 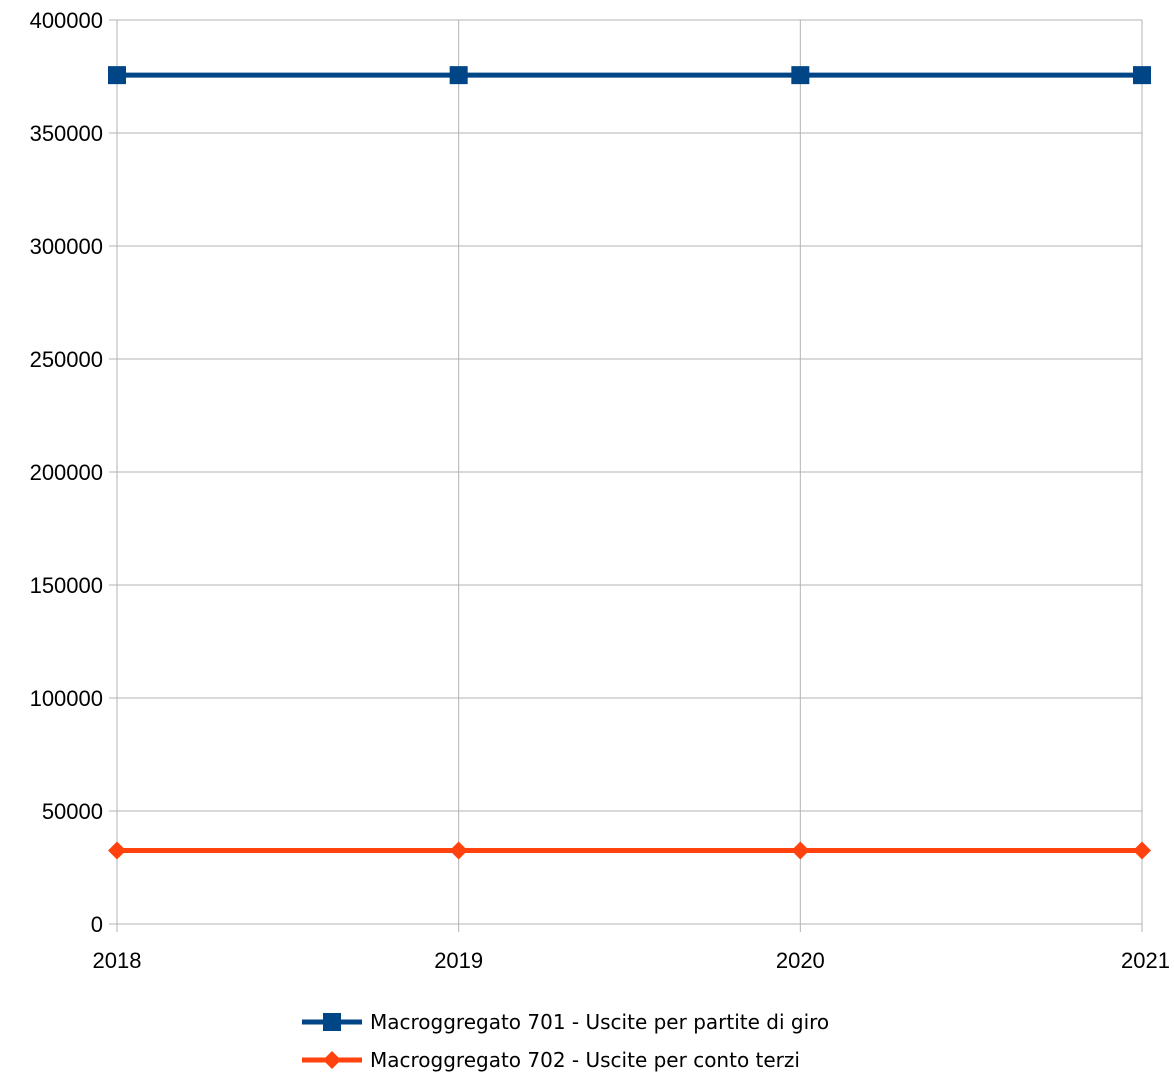 What do you see at coordinates (66, 246) in the screenshot?
I see `y-tick-label: 300000` at bounding box center [66, 246].